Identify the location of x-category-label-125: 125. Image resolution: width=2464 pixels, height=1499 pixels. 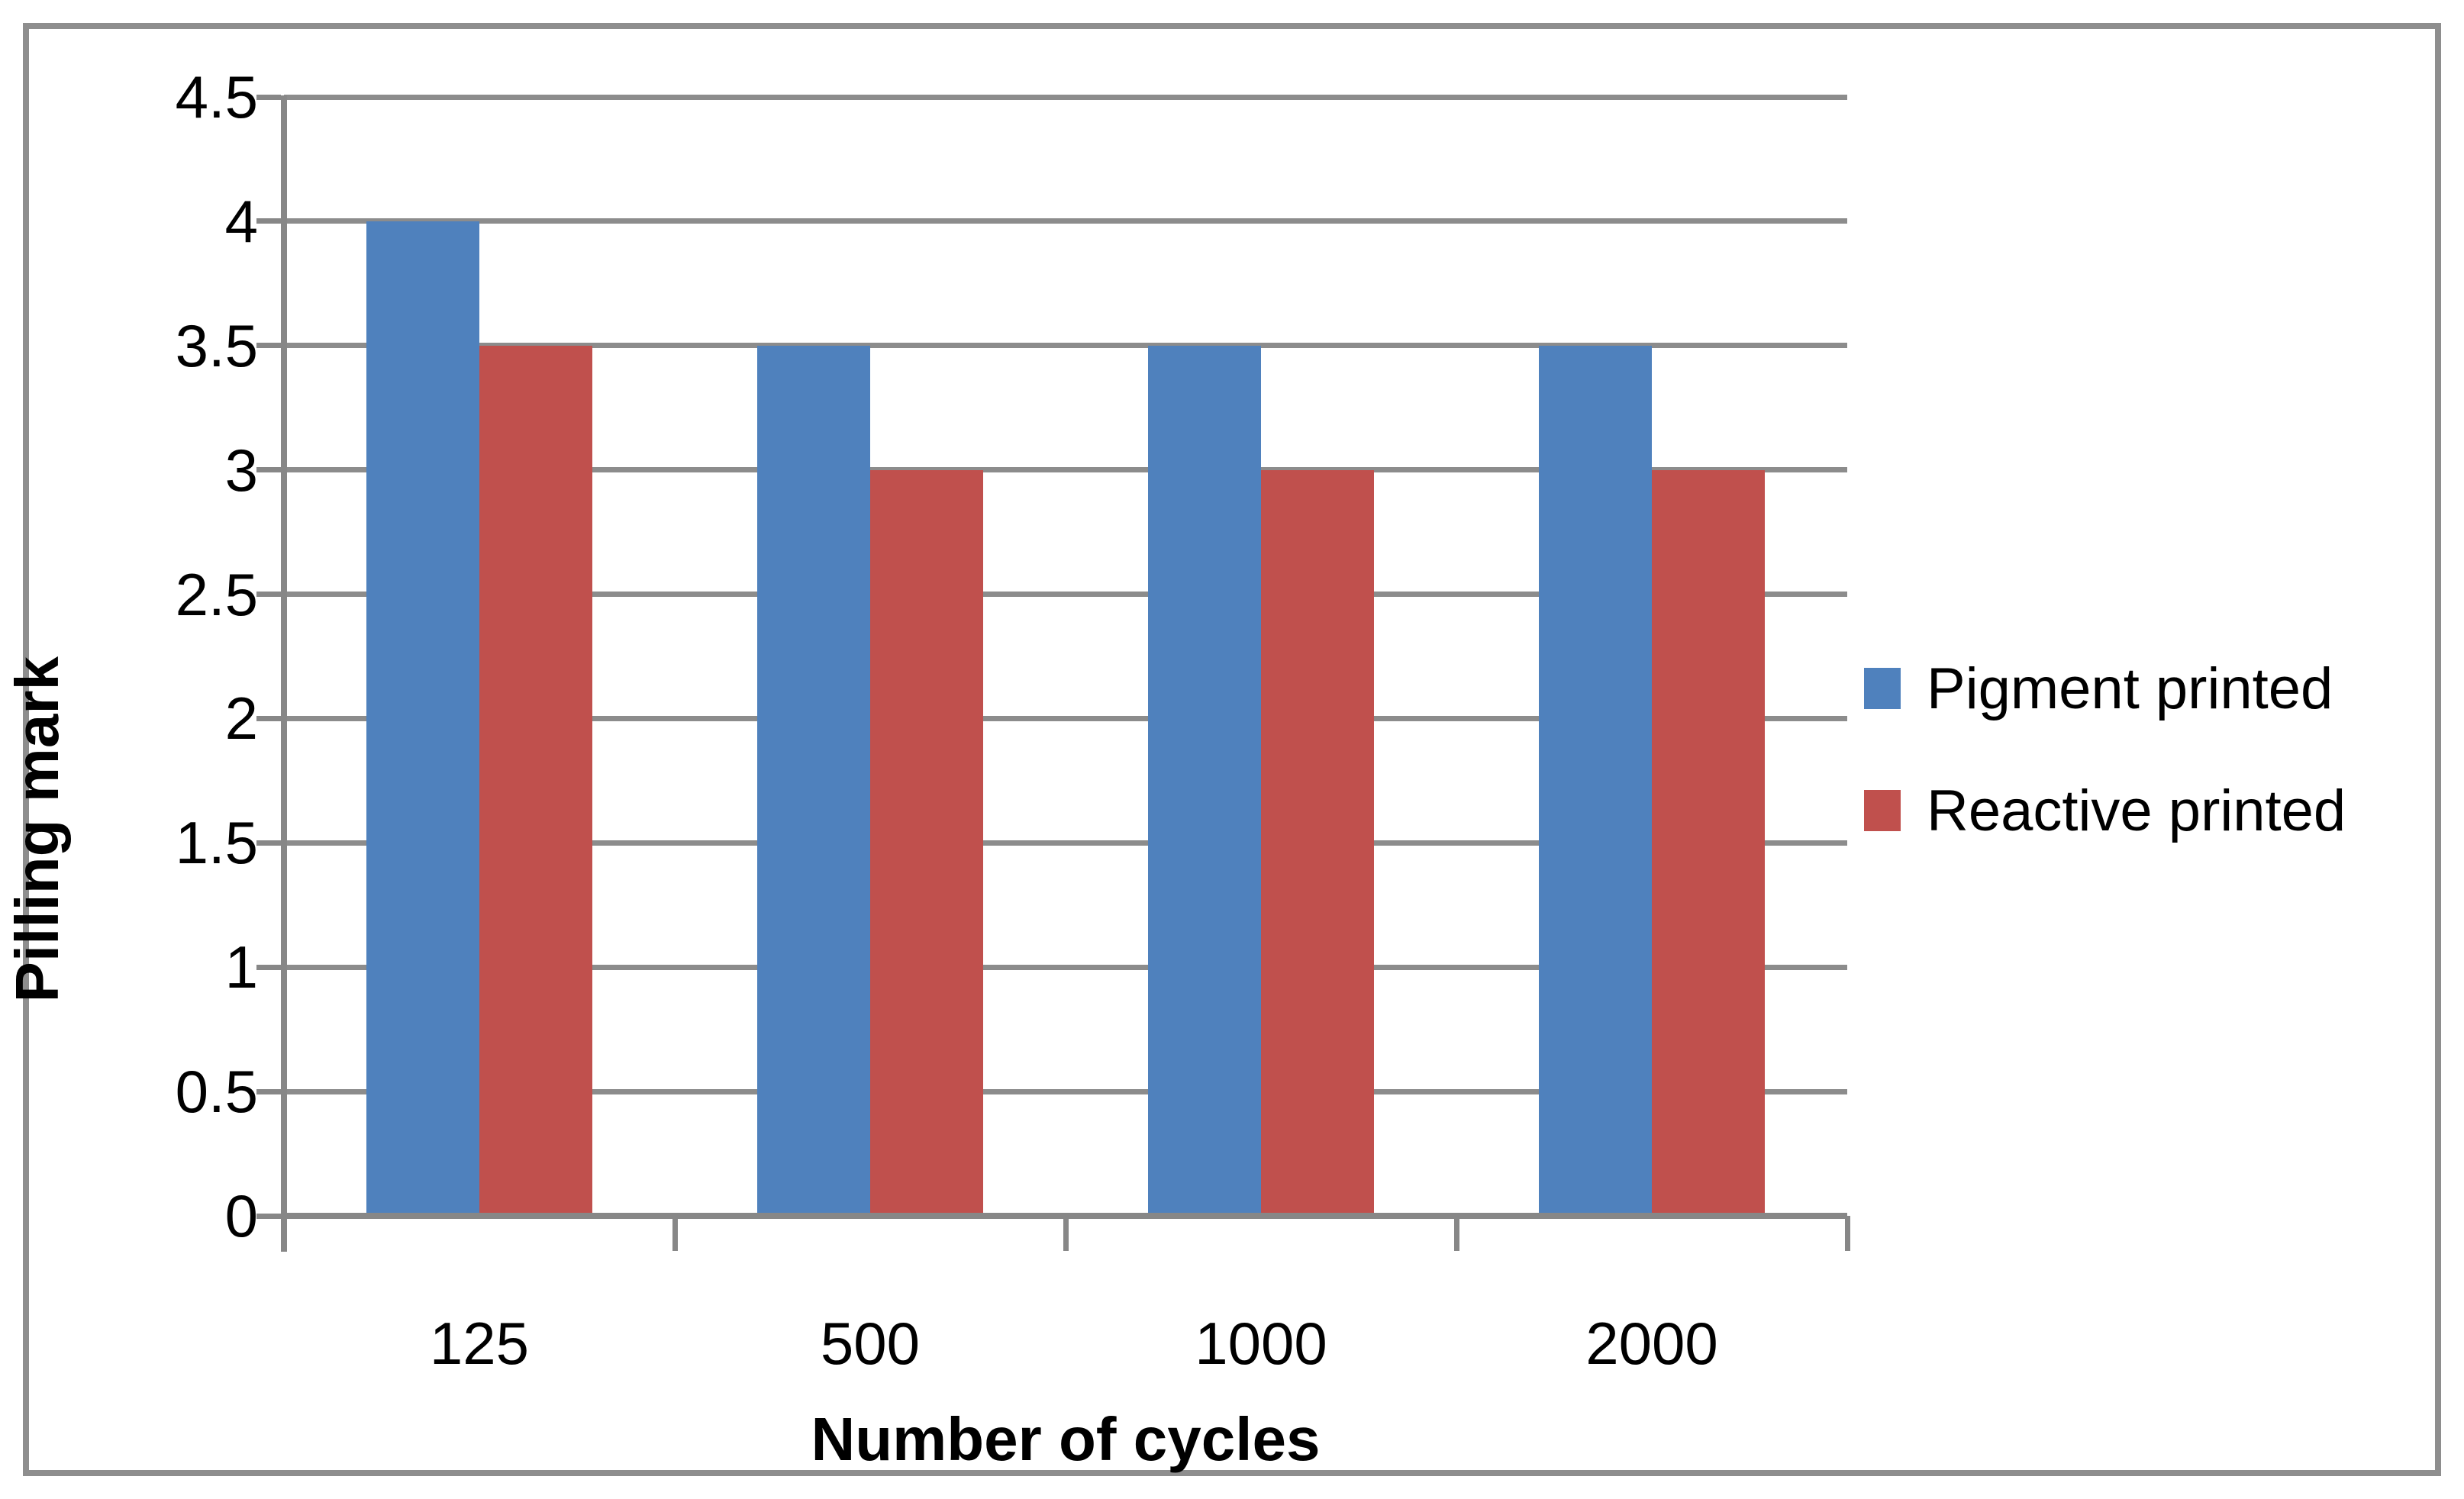
(480, 1343).